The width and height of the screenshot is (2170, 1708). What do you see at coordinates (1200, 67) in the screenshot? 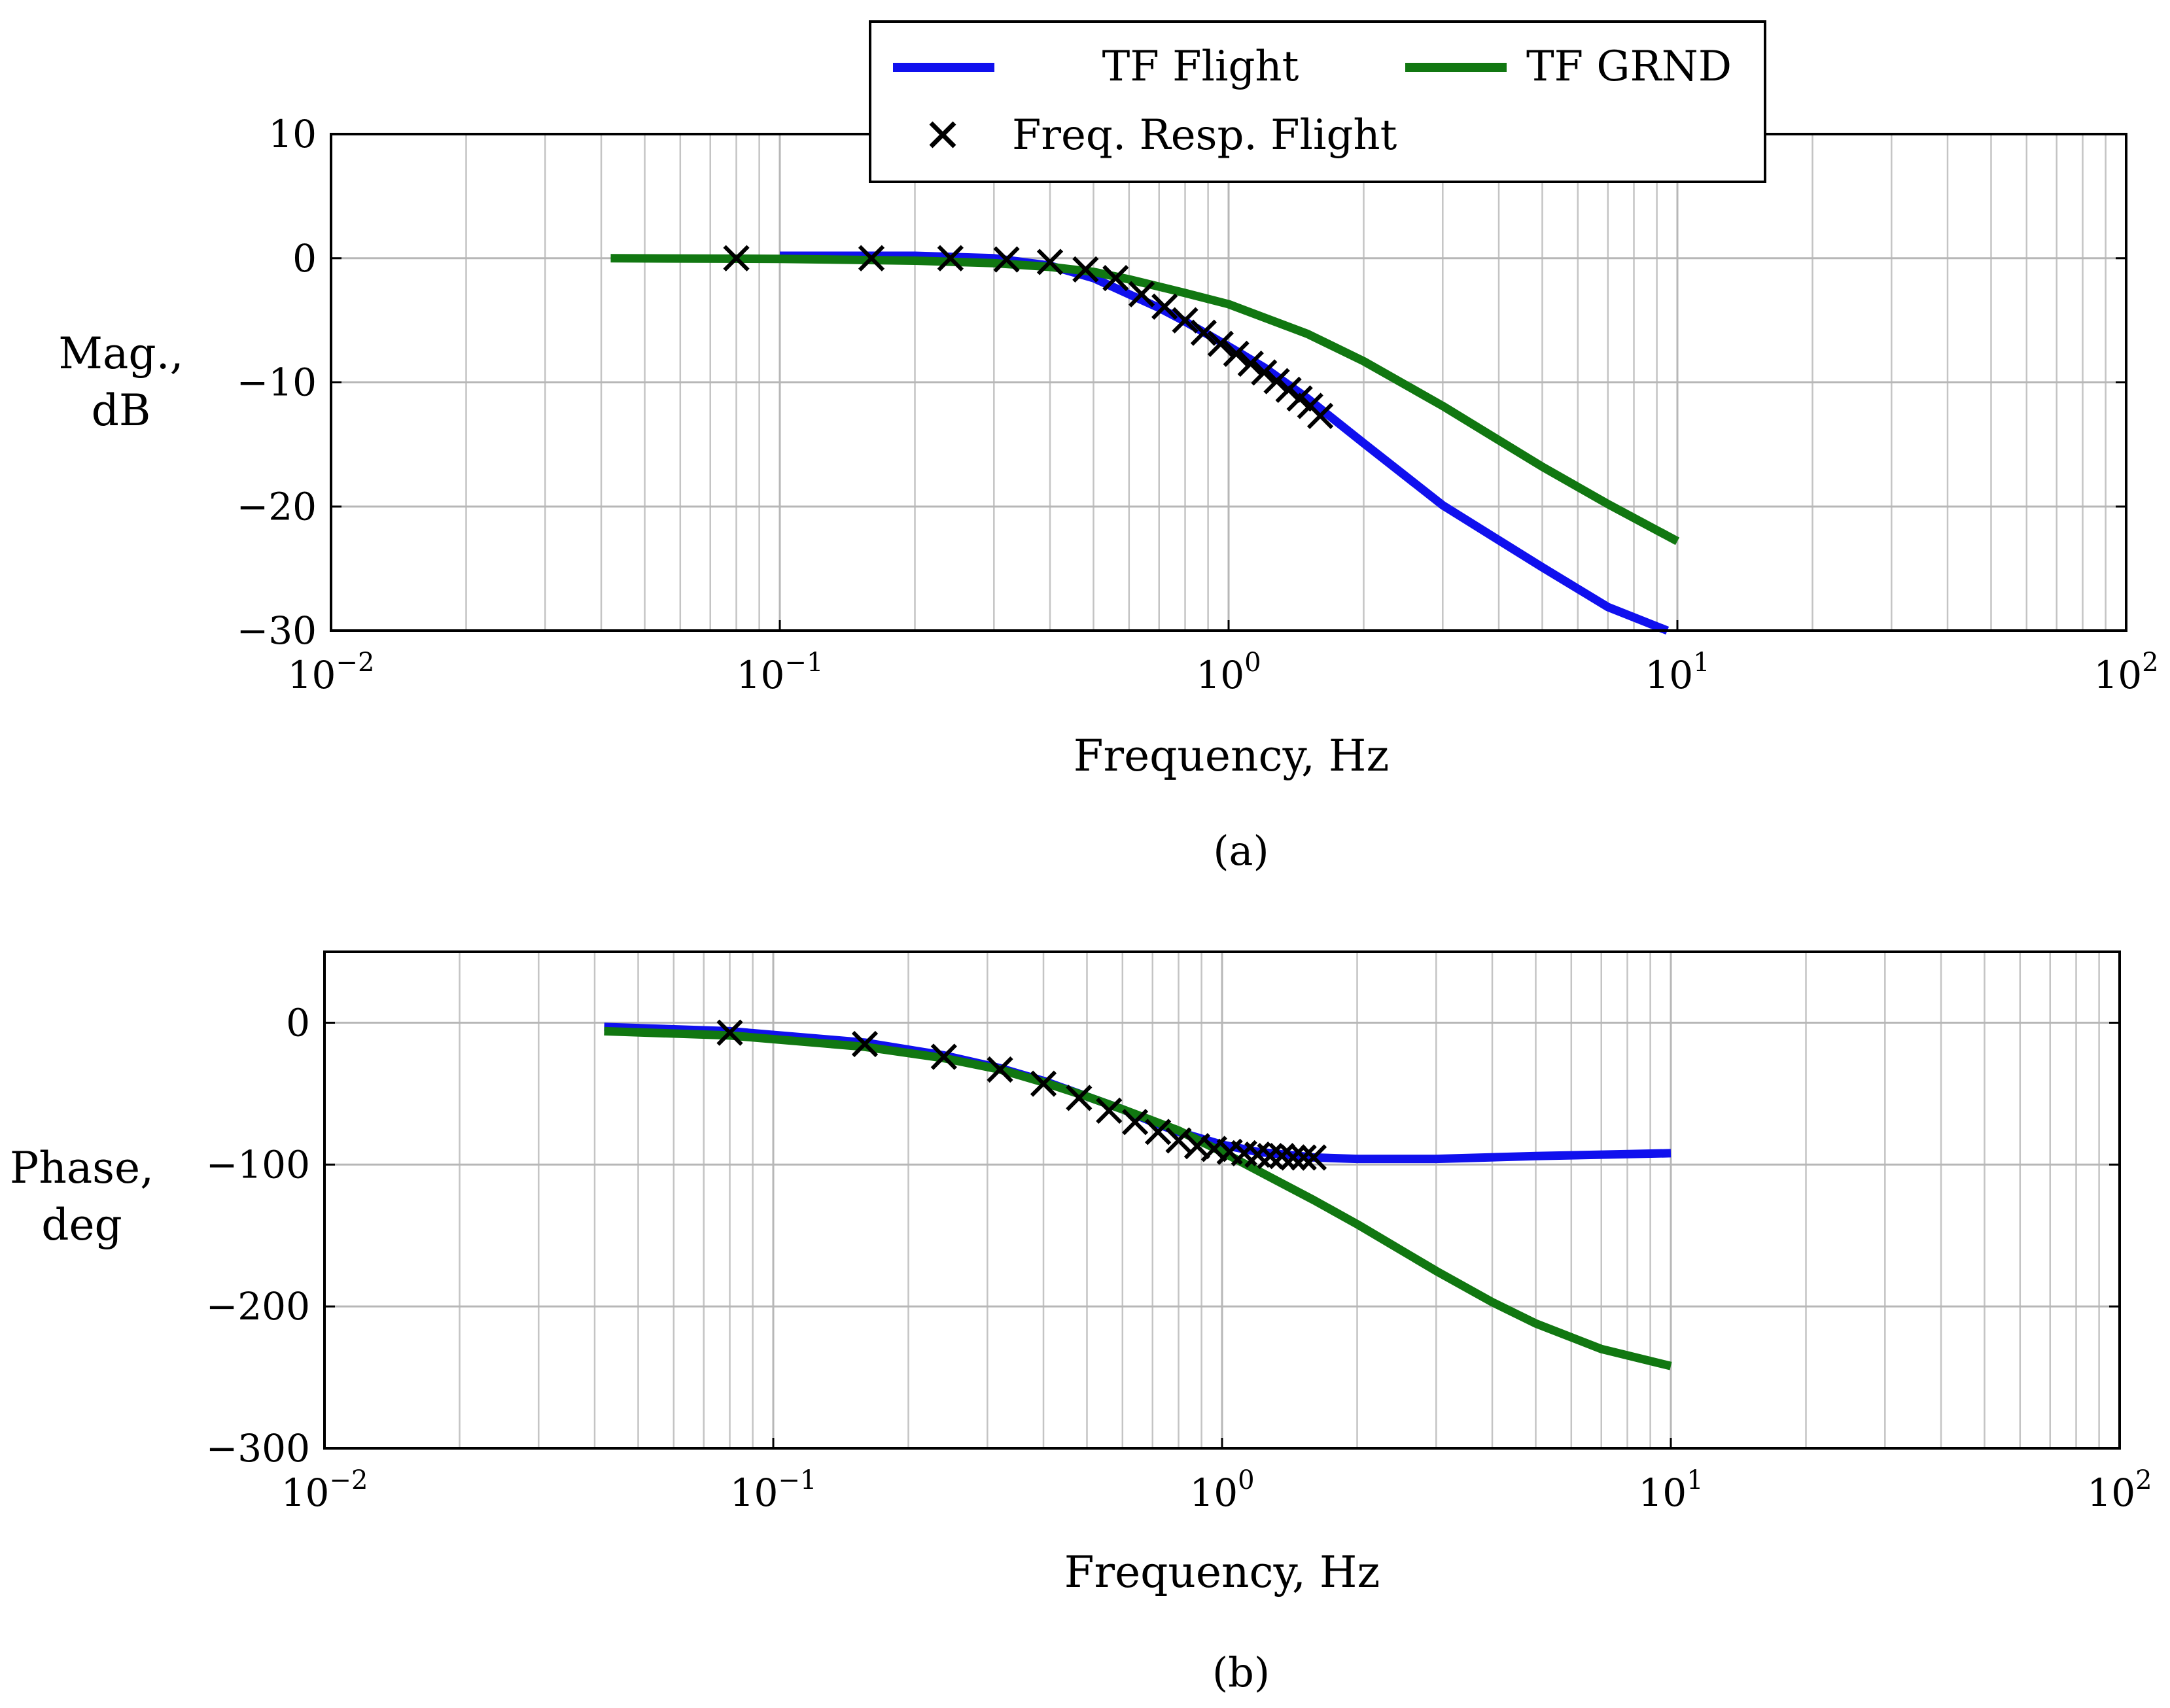
I see `legend-label-tf-flight: TF Flight` at bounding box center [1200, 67].